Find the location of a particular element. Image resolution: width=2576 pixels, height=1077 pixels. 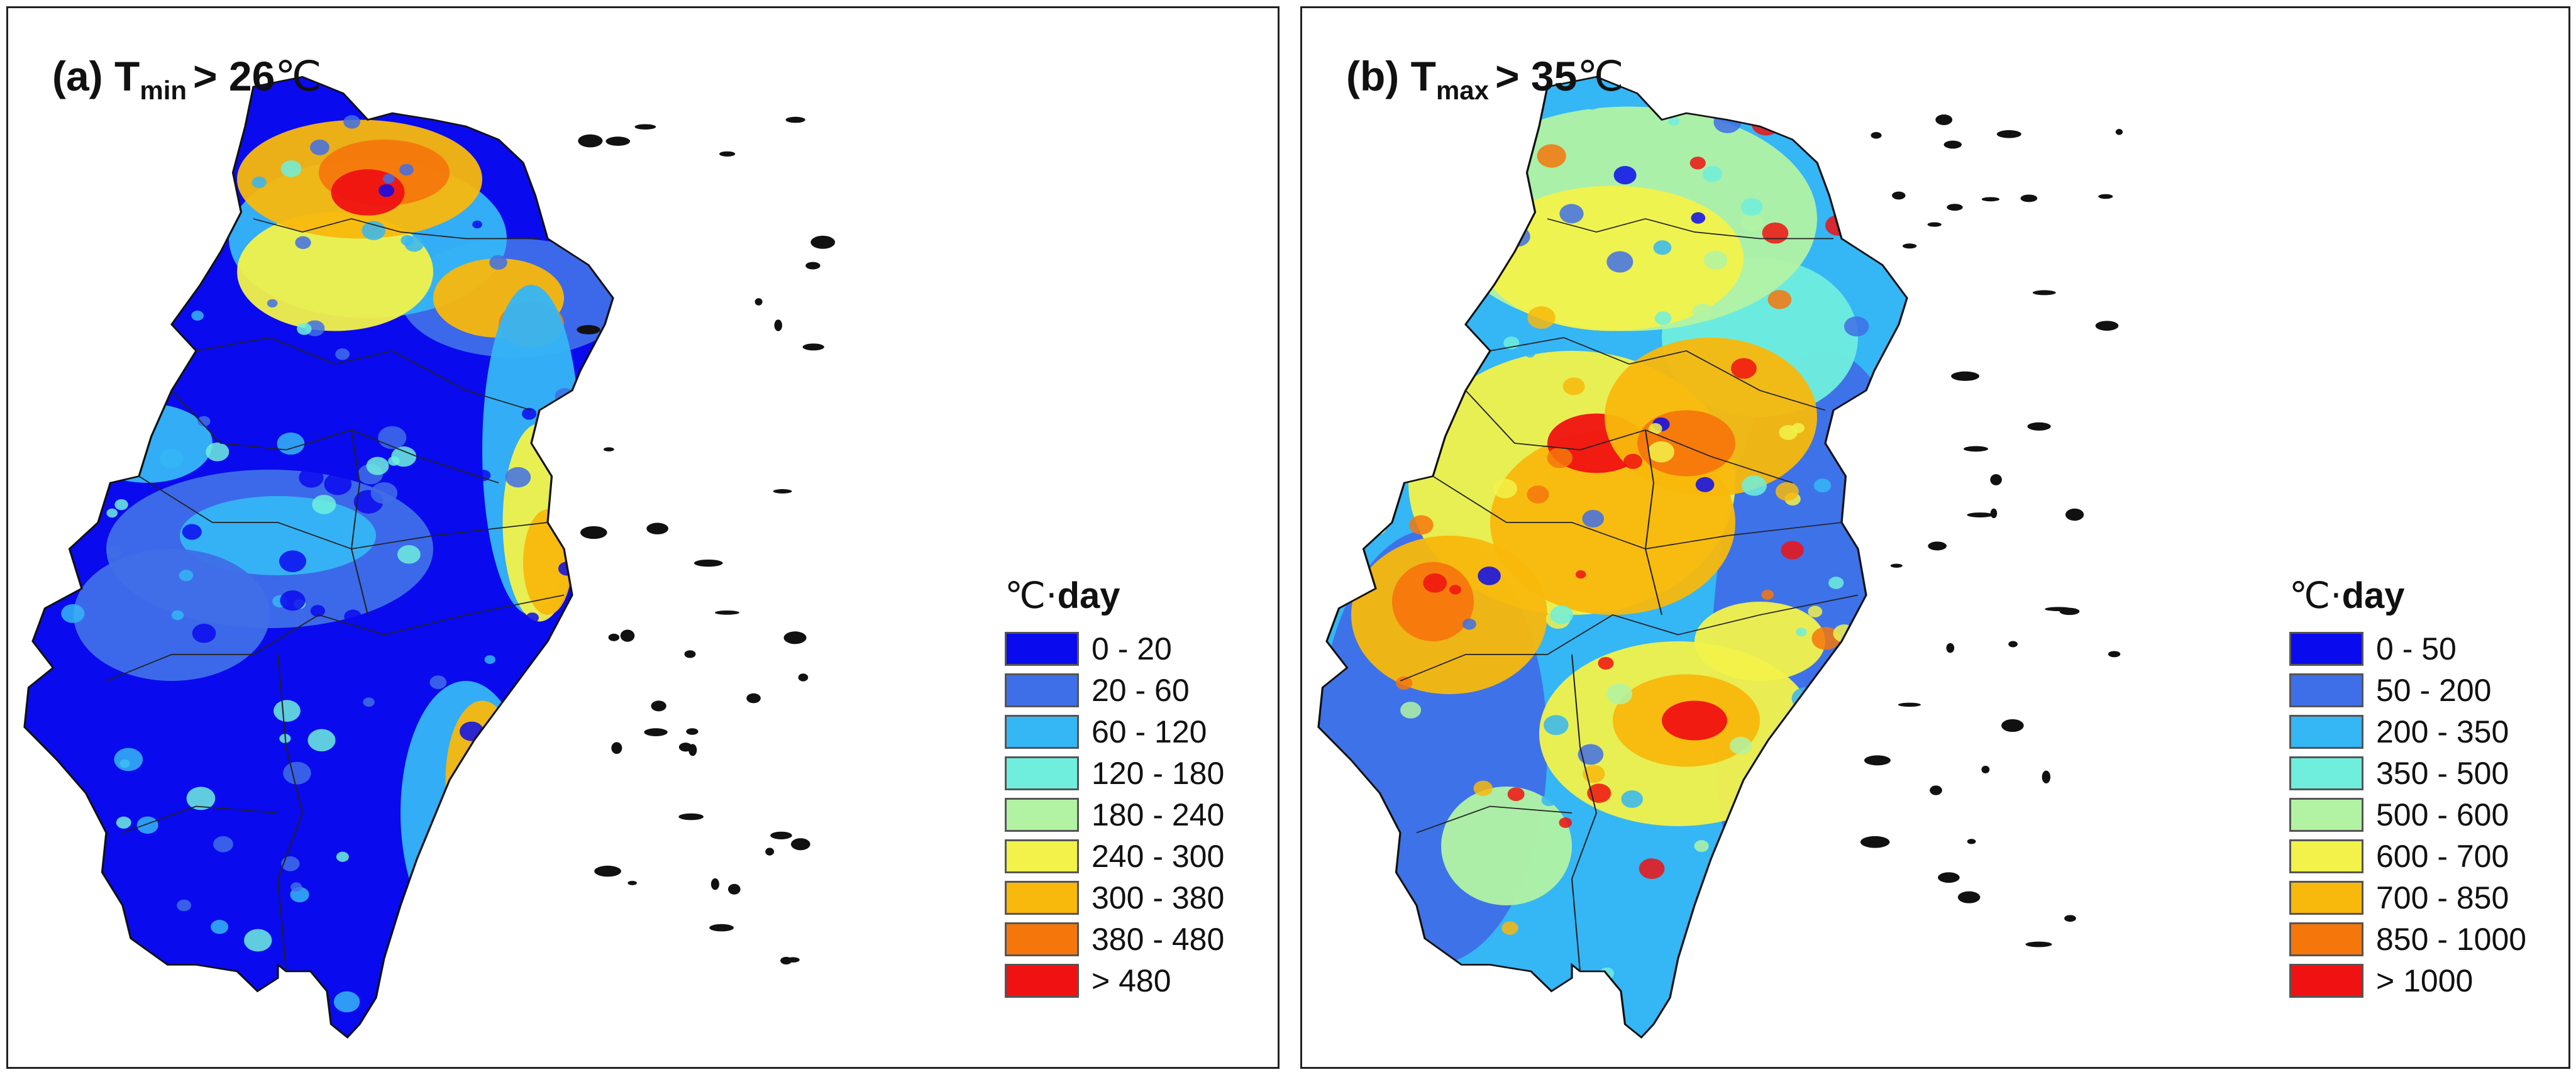

legend-a-label: 20 - 60 is located at coordinates (1141, 690).